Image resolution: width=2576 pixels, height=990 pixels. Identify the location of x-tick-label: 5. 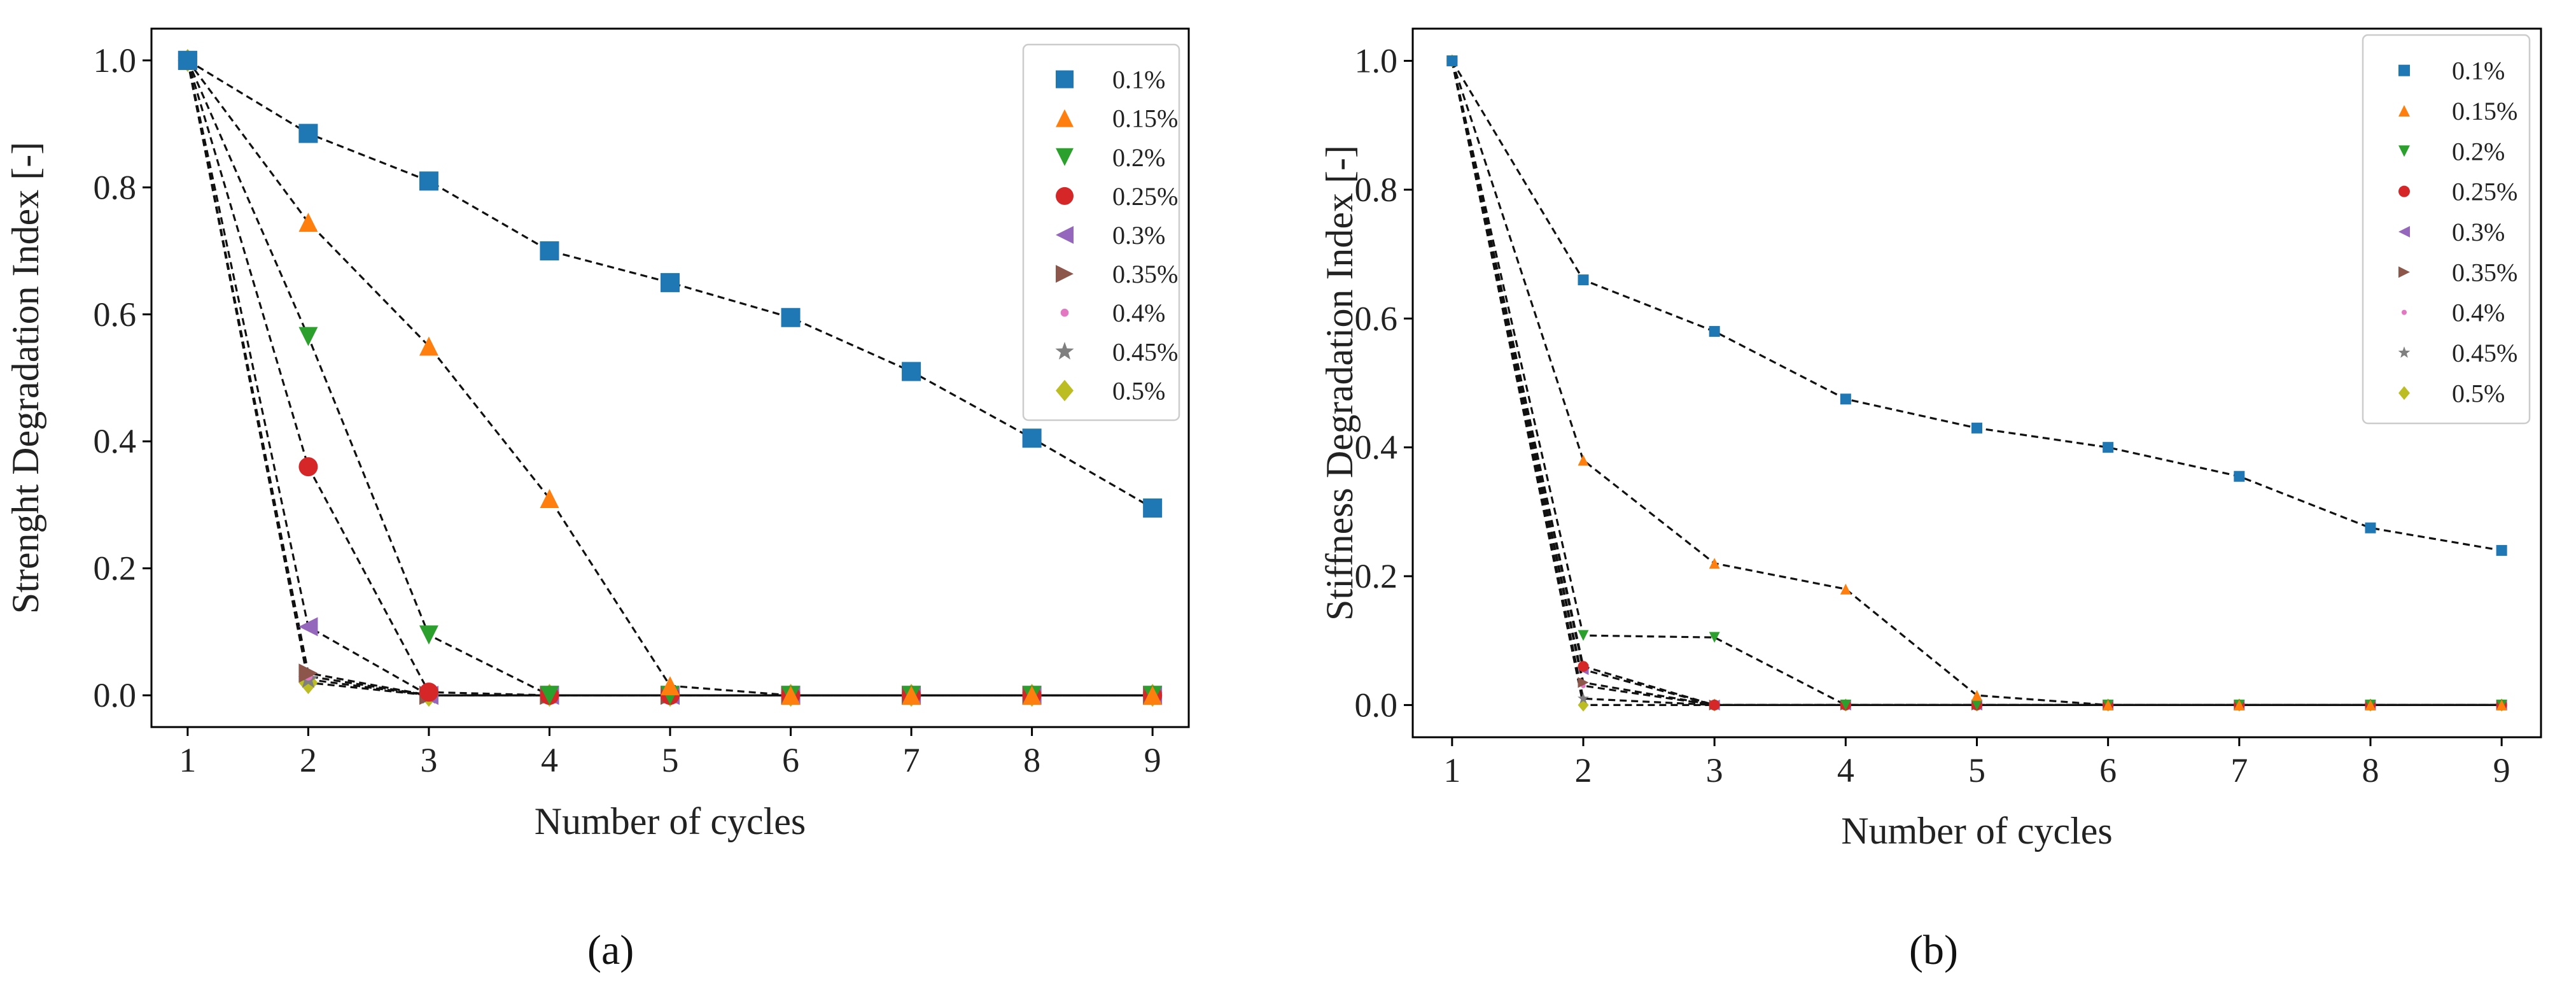
(670, 760).